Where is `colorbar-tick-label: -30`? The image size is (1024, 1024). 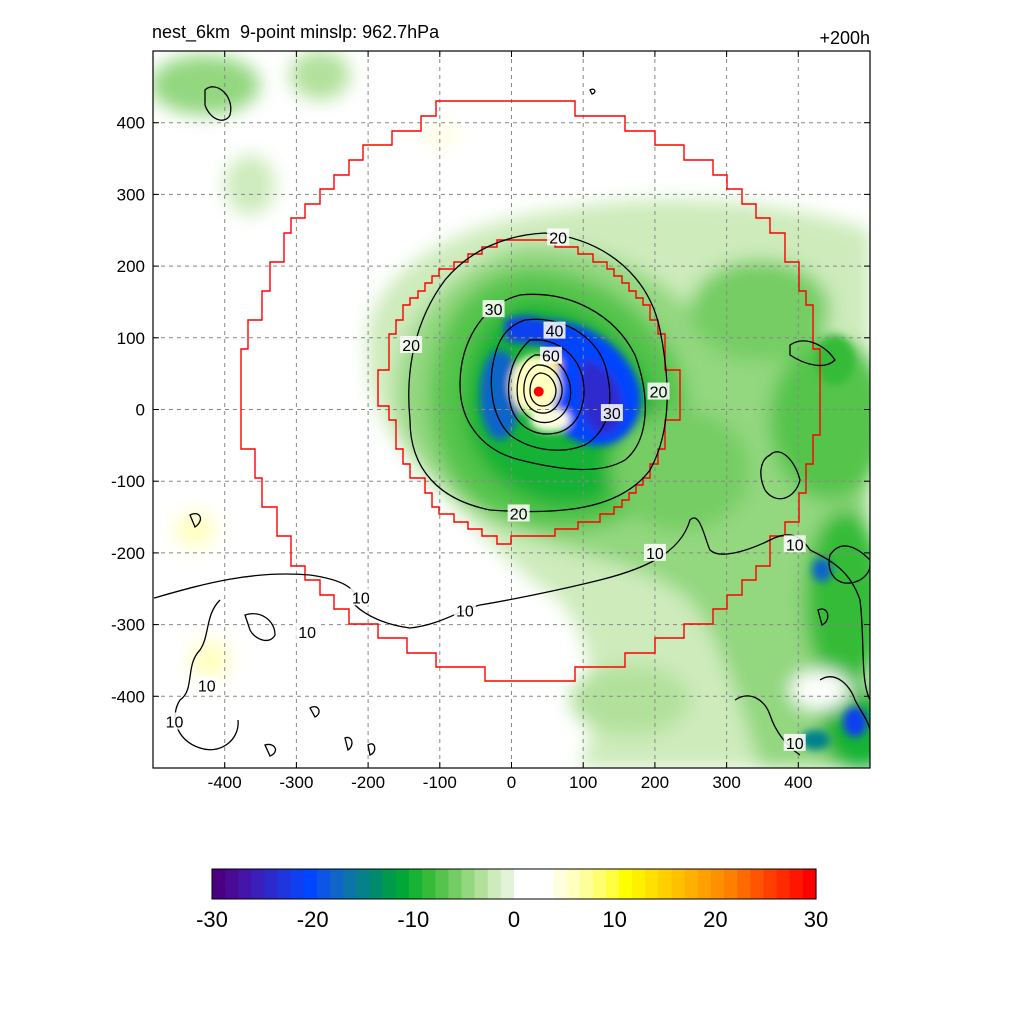
colorbar-tick-label: -30 is located at coordinates (212, 919).